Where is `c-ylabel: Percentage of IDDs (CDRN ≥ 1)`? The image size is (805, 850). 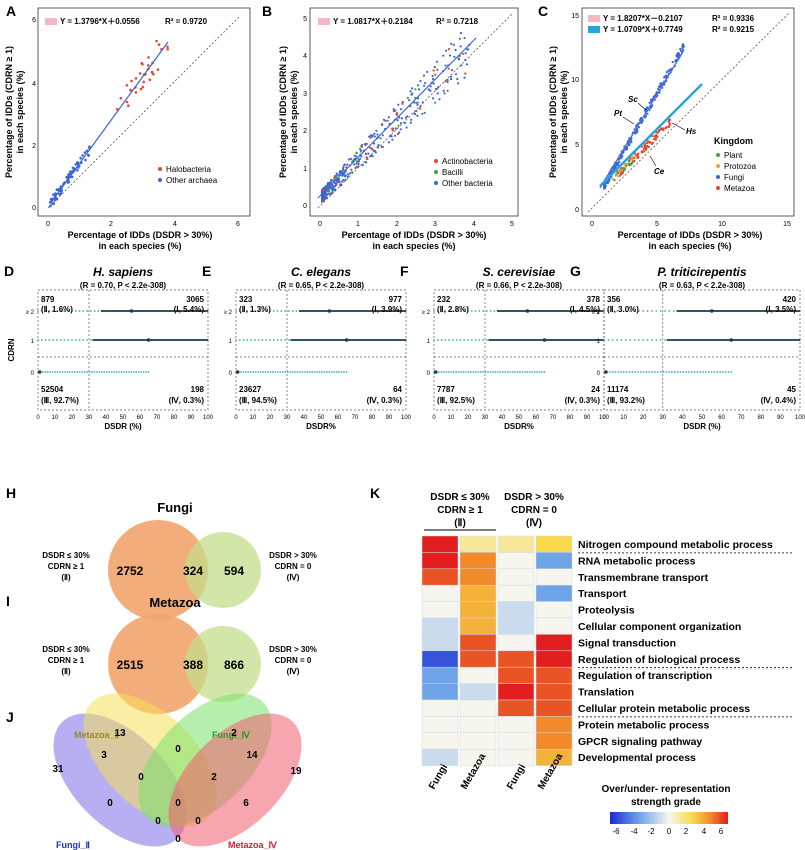 c-ylabel: Percentage of IDDs (CDRN ≥ 1) is located at coordinates (553, 112).